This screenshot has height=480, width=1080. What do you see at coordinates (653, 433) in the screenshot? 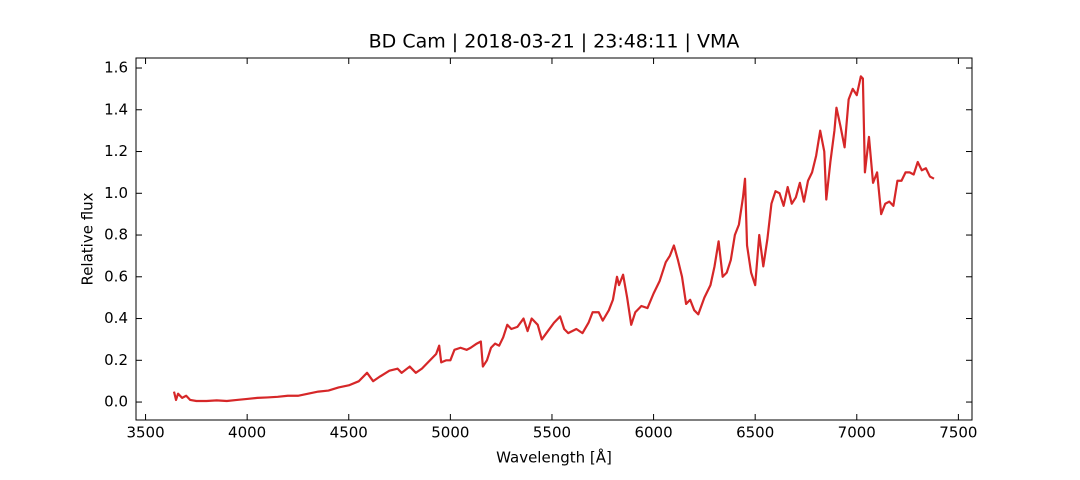
I see `x-tick-label: 6000` at bounding box center [653, 433].